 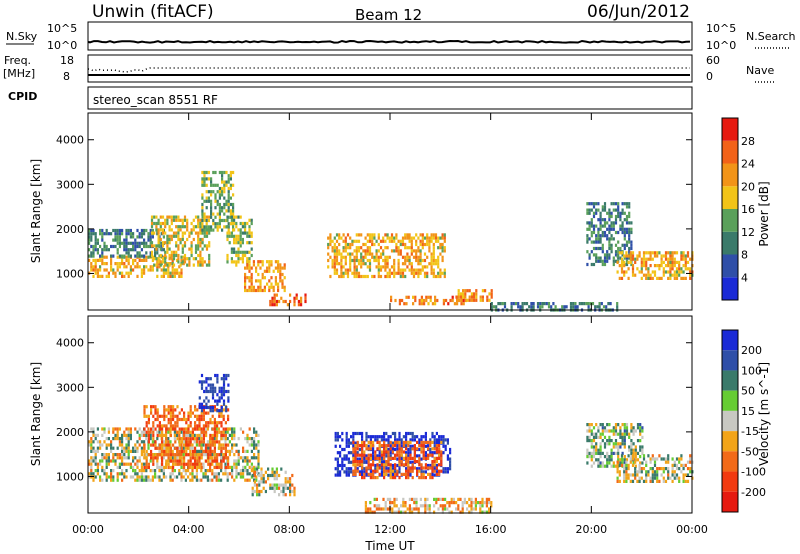 I want to click on freq-label: Freq., so click(x=17, y=60).